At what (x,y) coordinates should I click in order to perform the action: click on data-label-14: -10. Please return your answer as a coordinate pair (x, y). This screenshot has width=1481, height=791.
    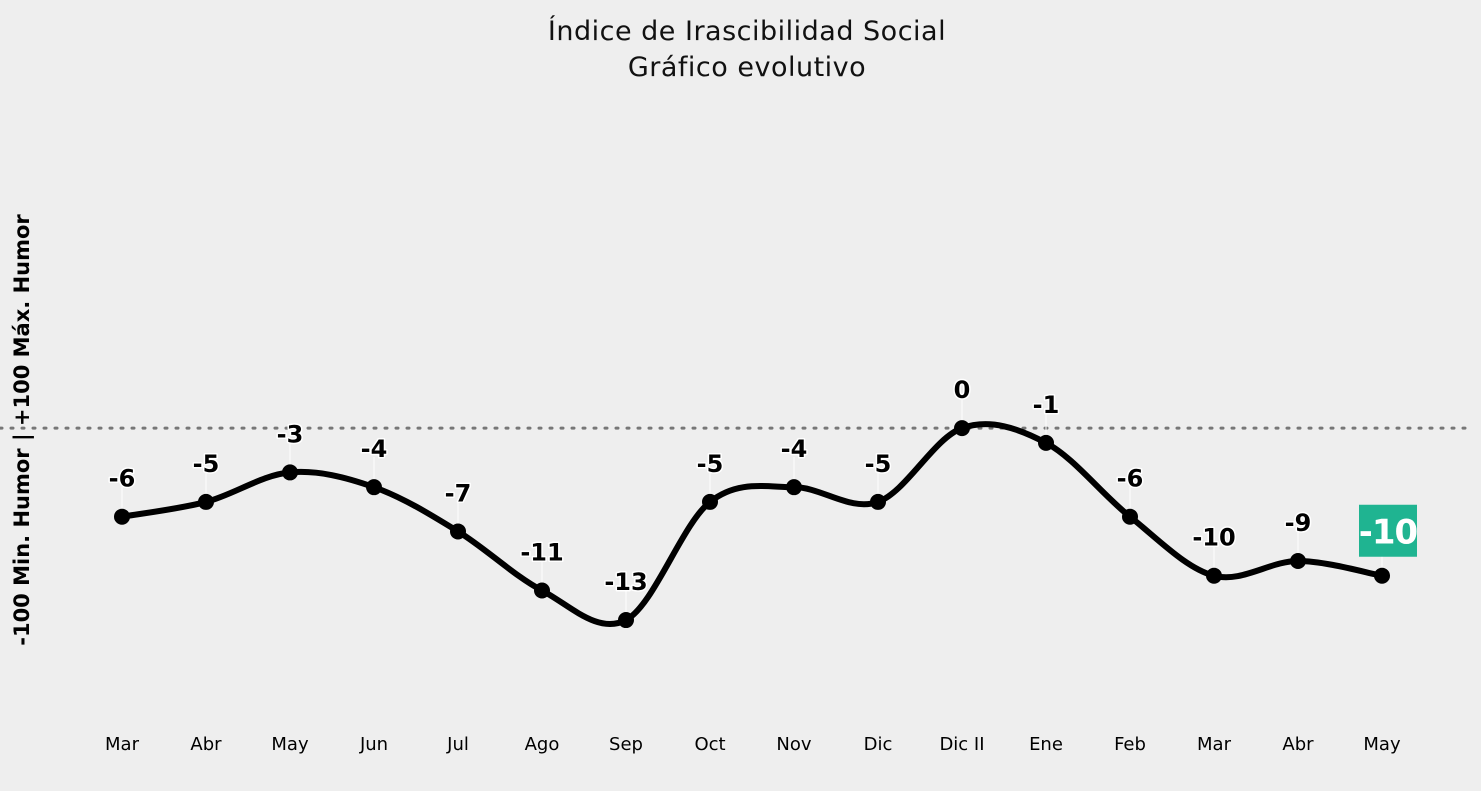
    Looking at the image, I should click on (1213, 538).